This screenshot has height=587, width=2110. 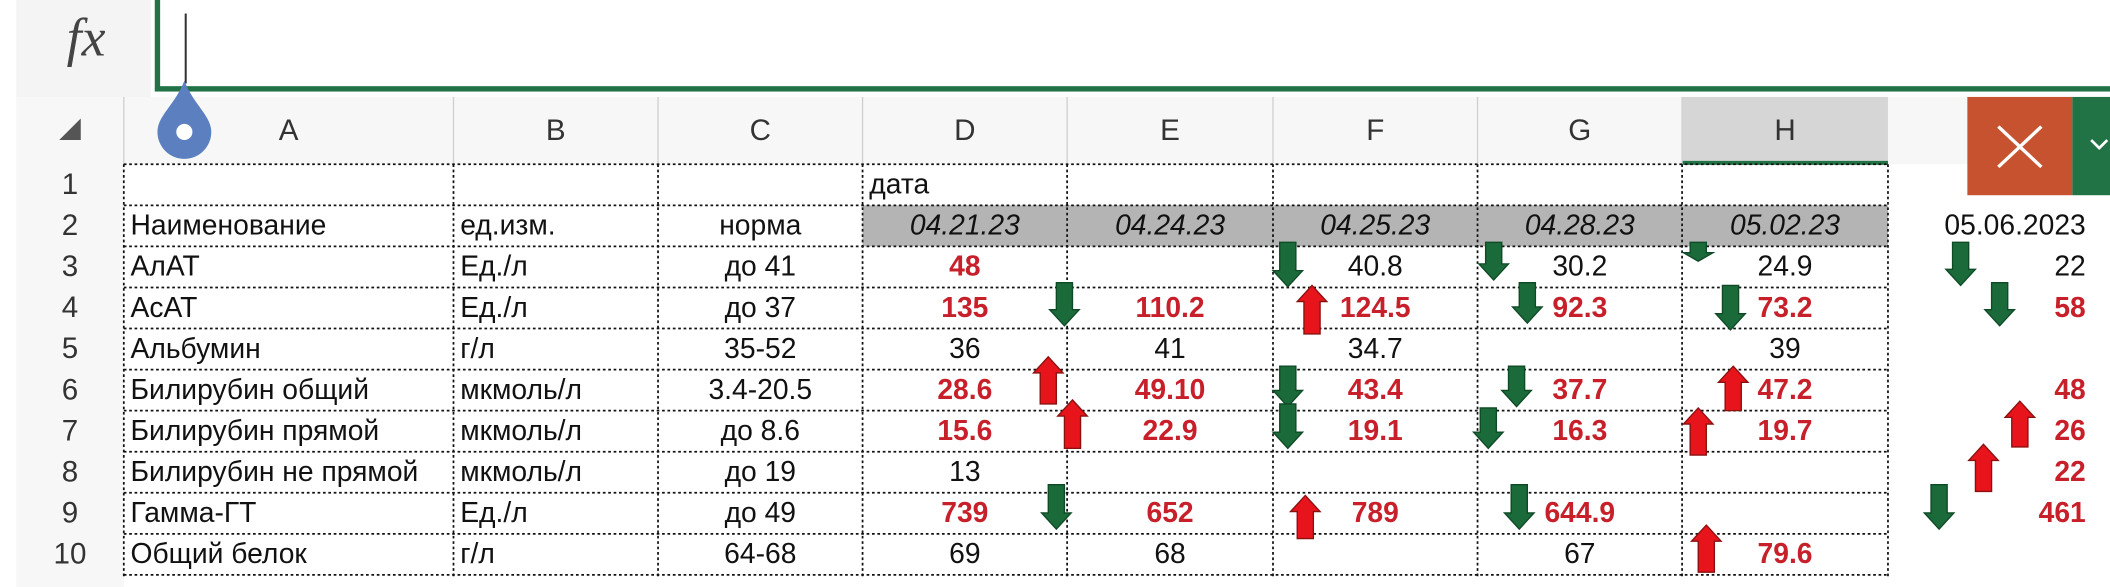 I want to click on cell-text: 16.3, so click(x=1579, y=430).